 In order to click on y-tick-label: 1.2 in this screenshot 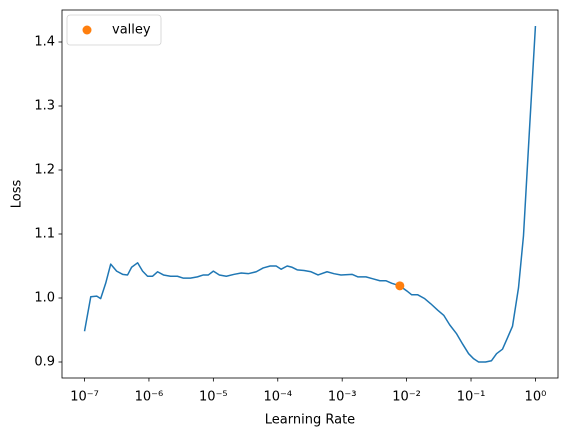, I will do `click(44, 170)`.